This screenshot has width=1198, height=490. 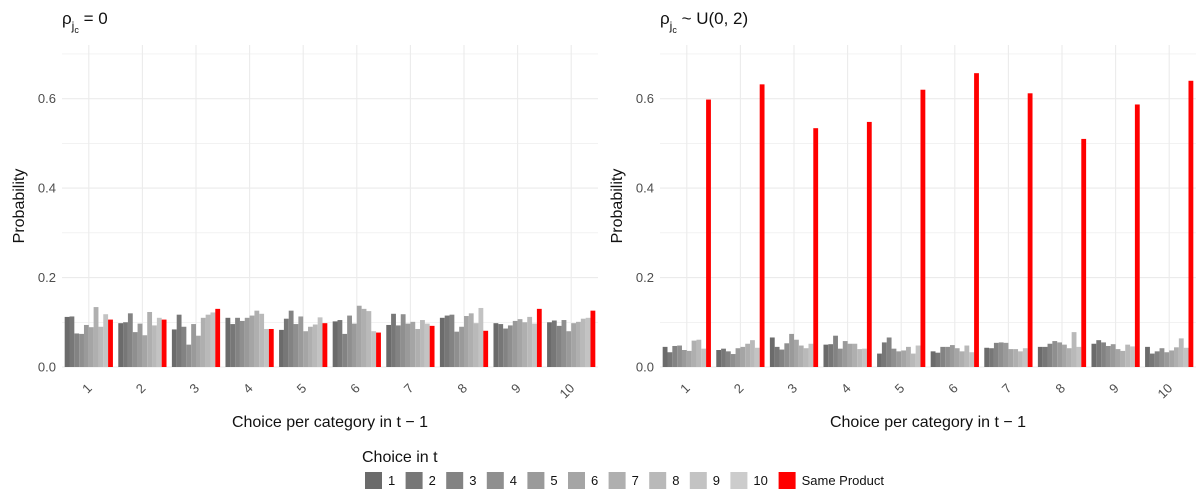 What do you see at coordinates (248, 389) in the screenshot?
I see `x-tick-label: 4` at bounding box center [248, 389].